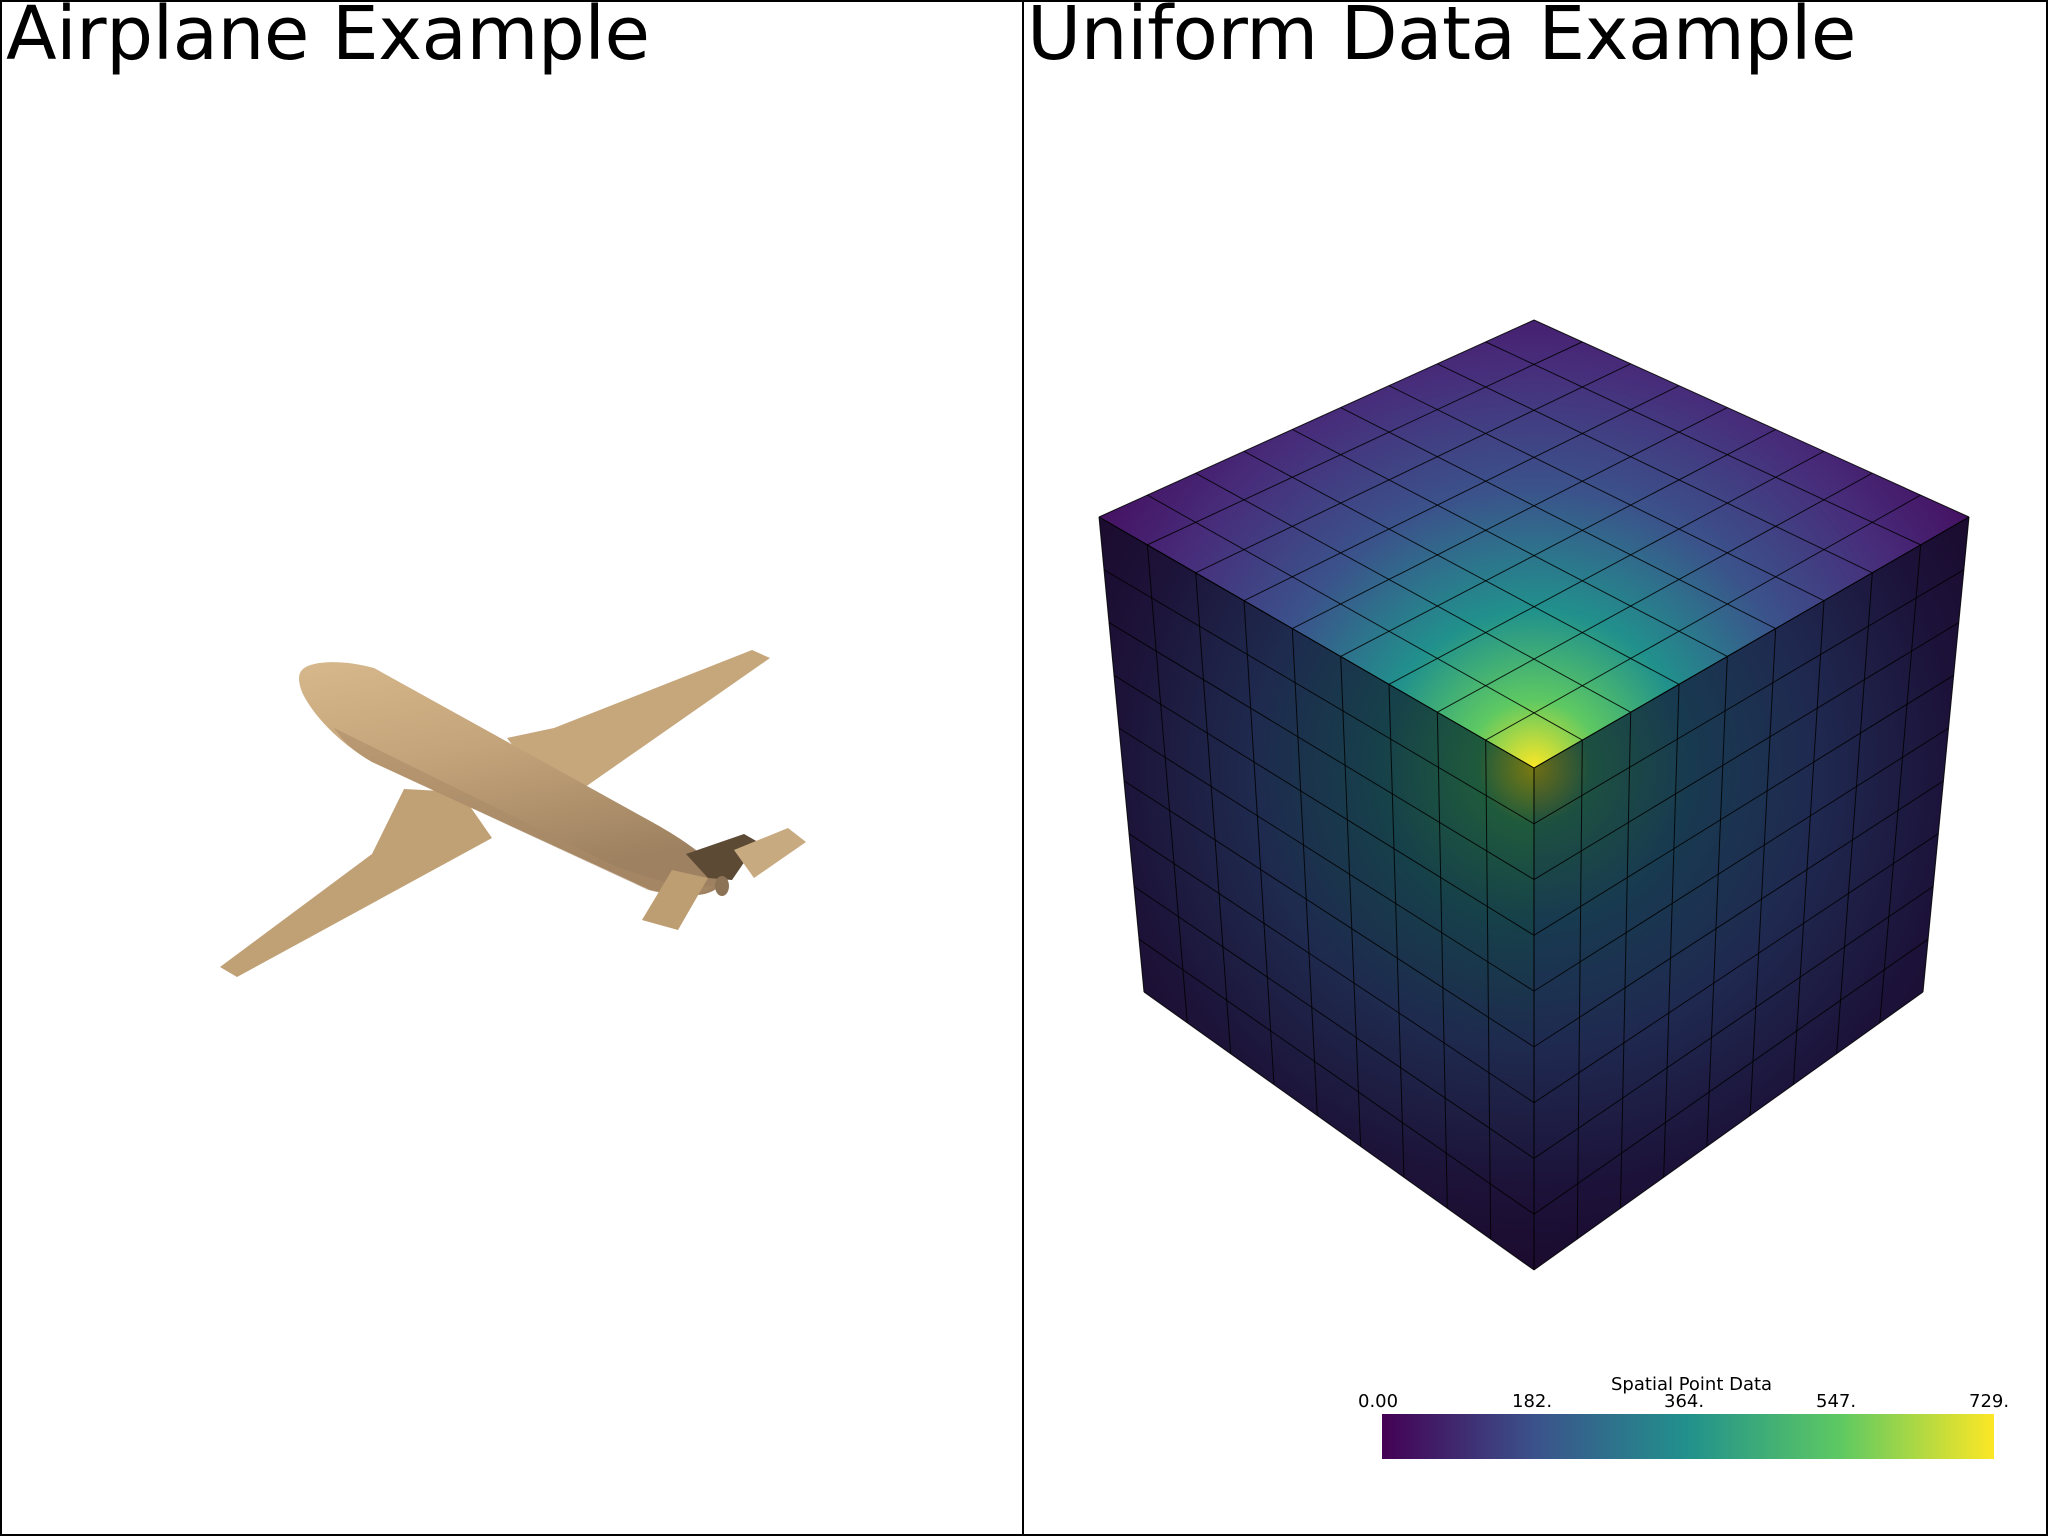  What do you see at coordinates (328, 38) in the screenshot?
I see `viewport-title: Airplane Example` at bounding box center [328, 38].